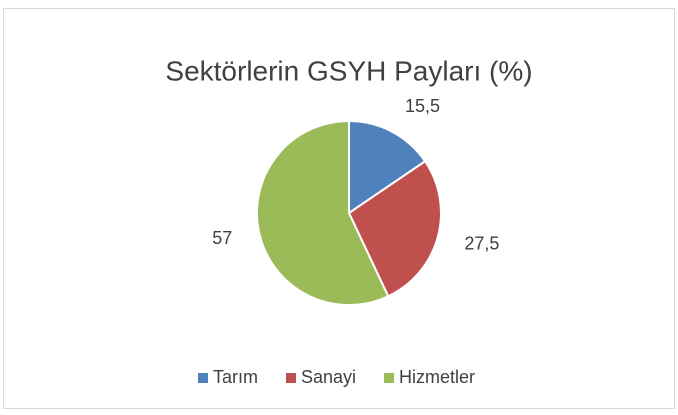  What do you see at coordinates (222, 238) in the screenshot?
I see `data-label: 57` at bounding box center [222, 238].